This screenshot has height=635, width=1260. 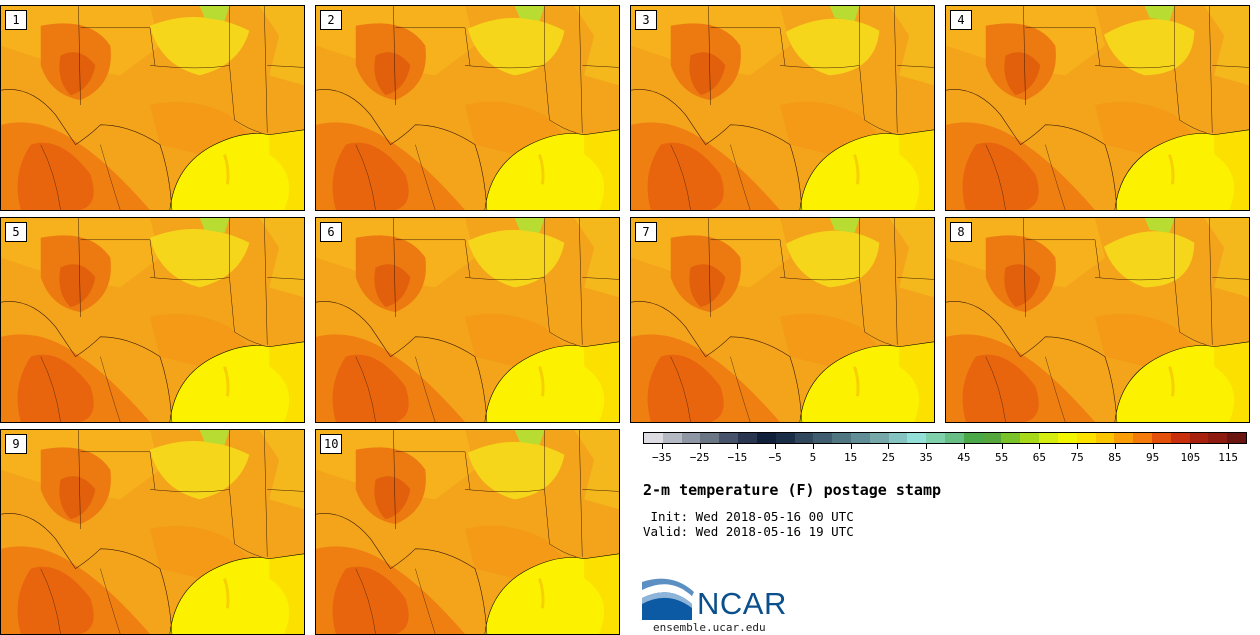 What do you see at coordinates (792, 490) in the screenshot?
I see `chart-title: 2-m temperature (F) postage stamp` at bounding box center [792, 490].